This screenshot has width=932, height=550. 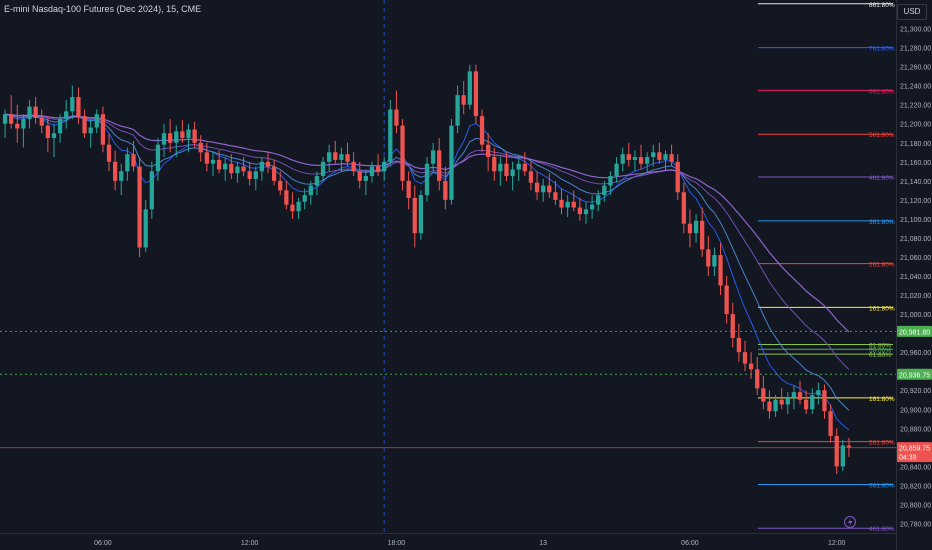 What do you see at coordinates (880, 346) in the screenshot?
I see `fib-level-label: 61.80%` at bounding box center [880, 346].